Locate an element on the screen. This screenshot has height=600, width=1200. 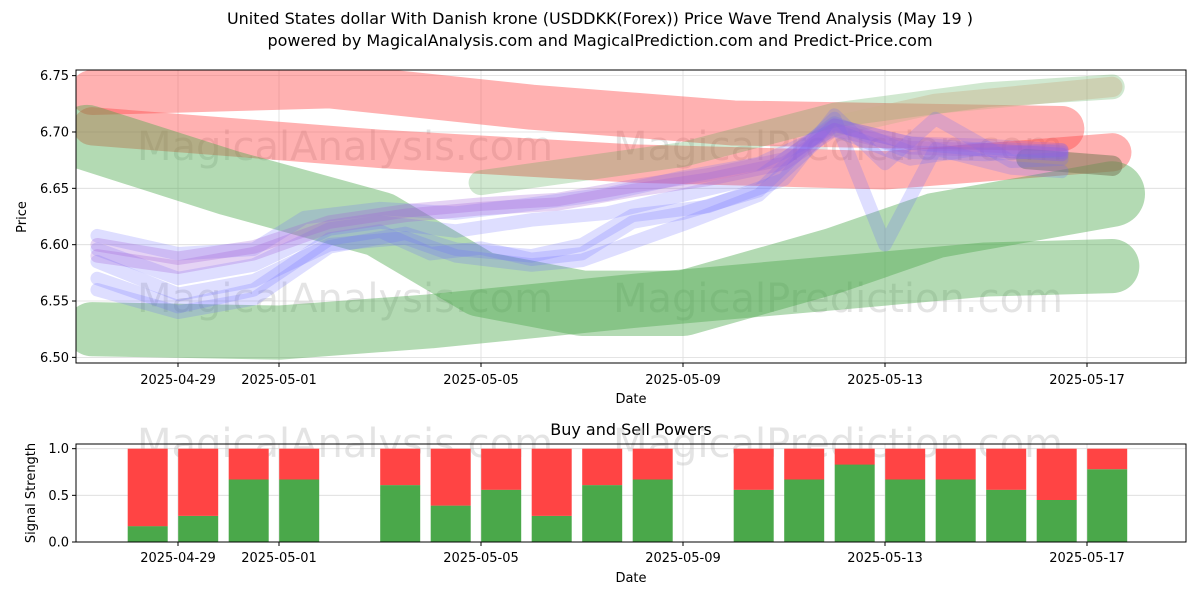
top-y-tick-label: 6.75 is located at coordinates (54, 76).